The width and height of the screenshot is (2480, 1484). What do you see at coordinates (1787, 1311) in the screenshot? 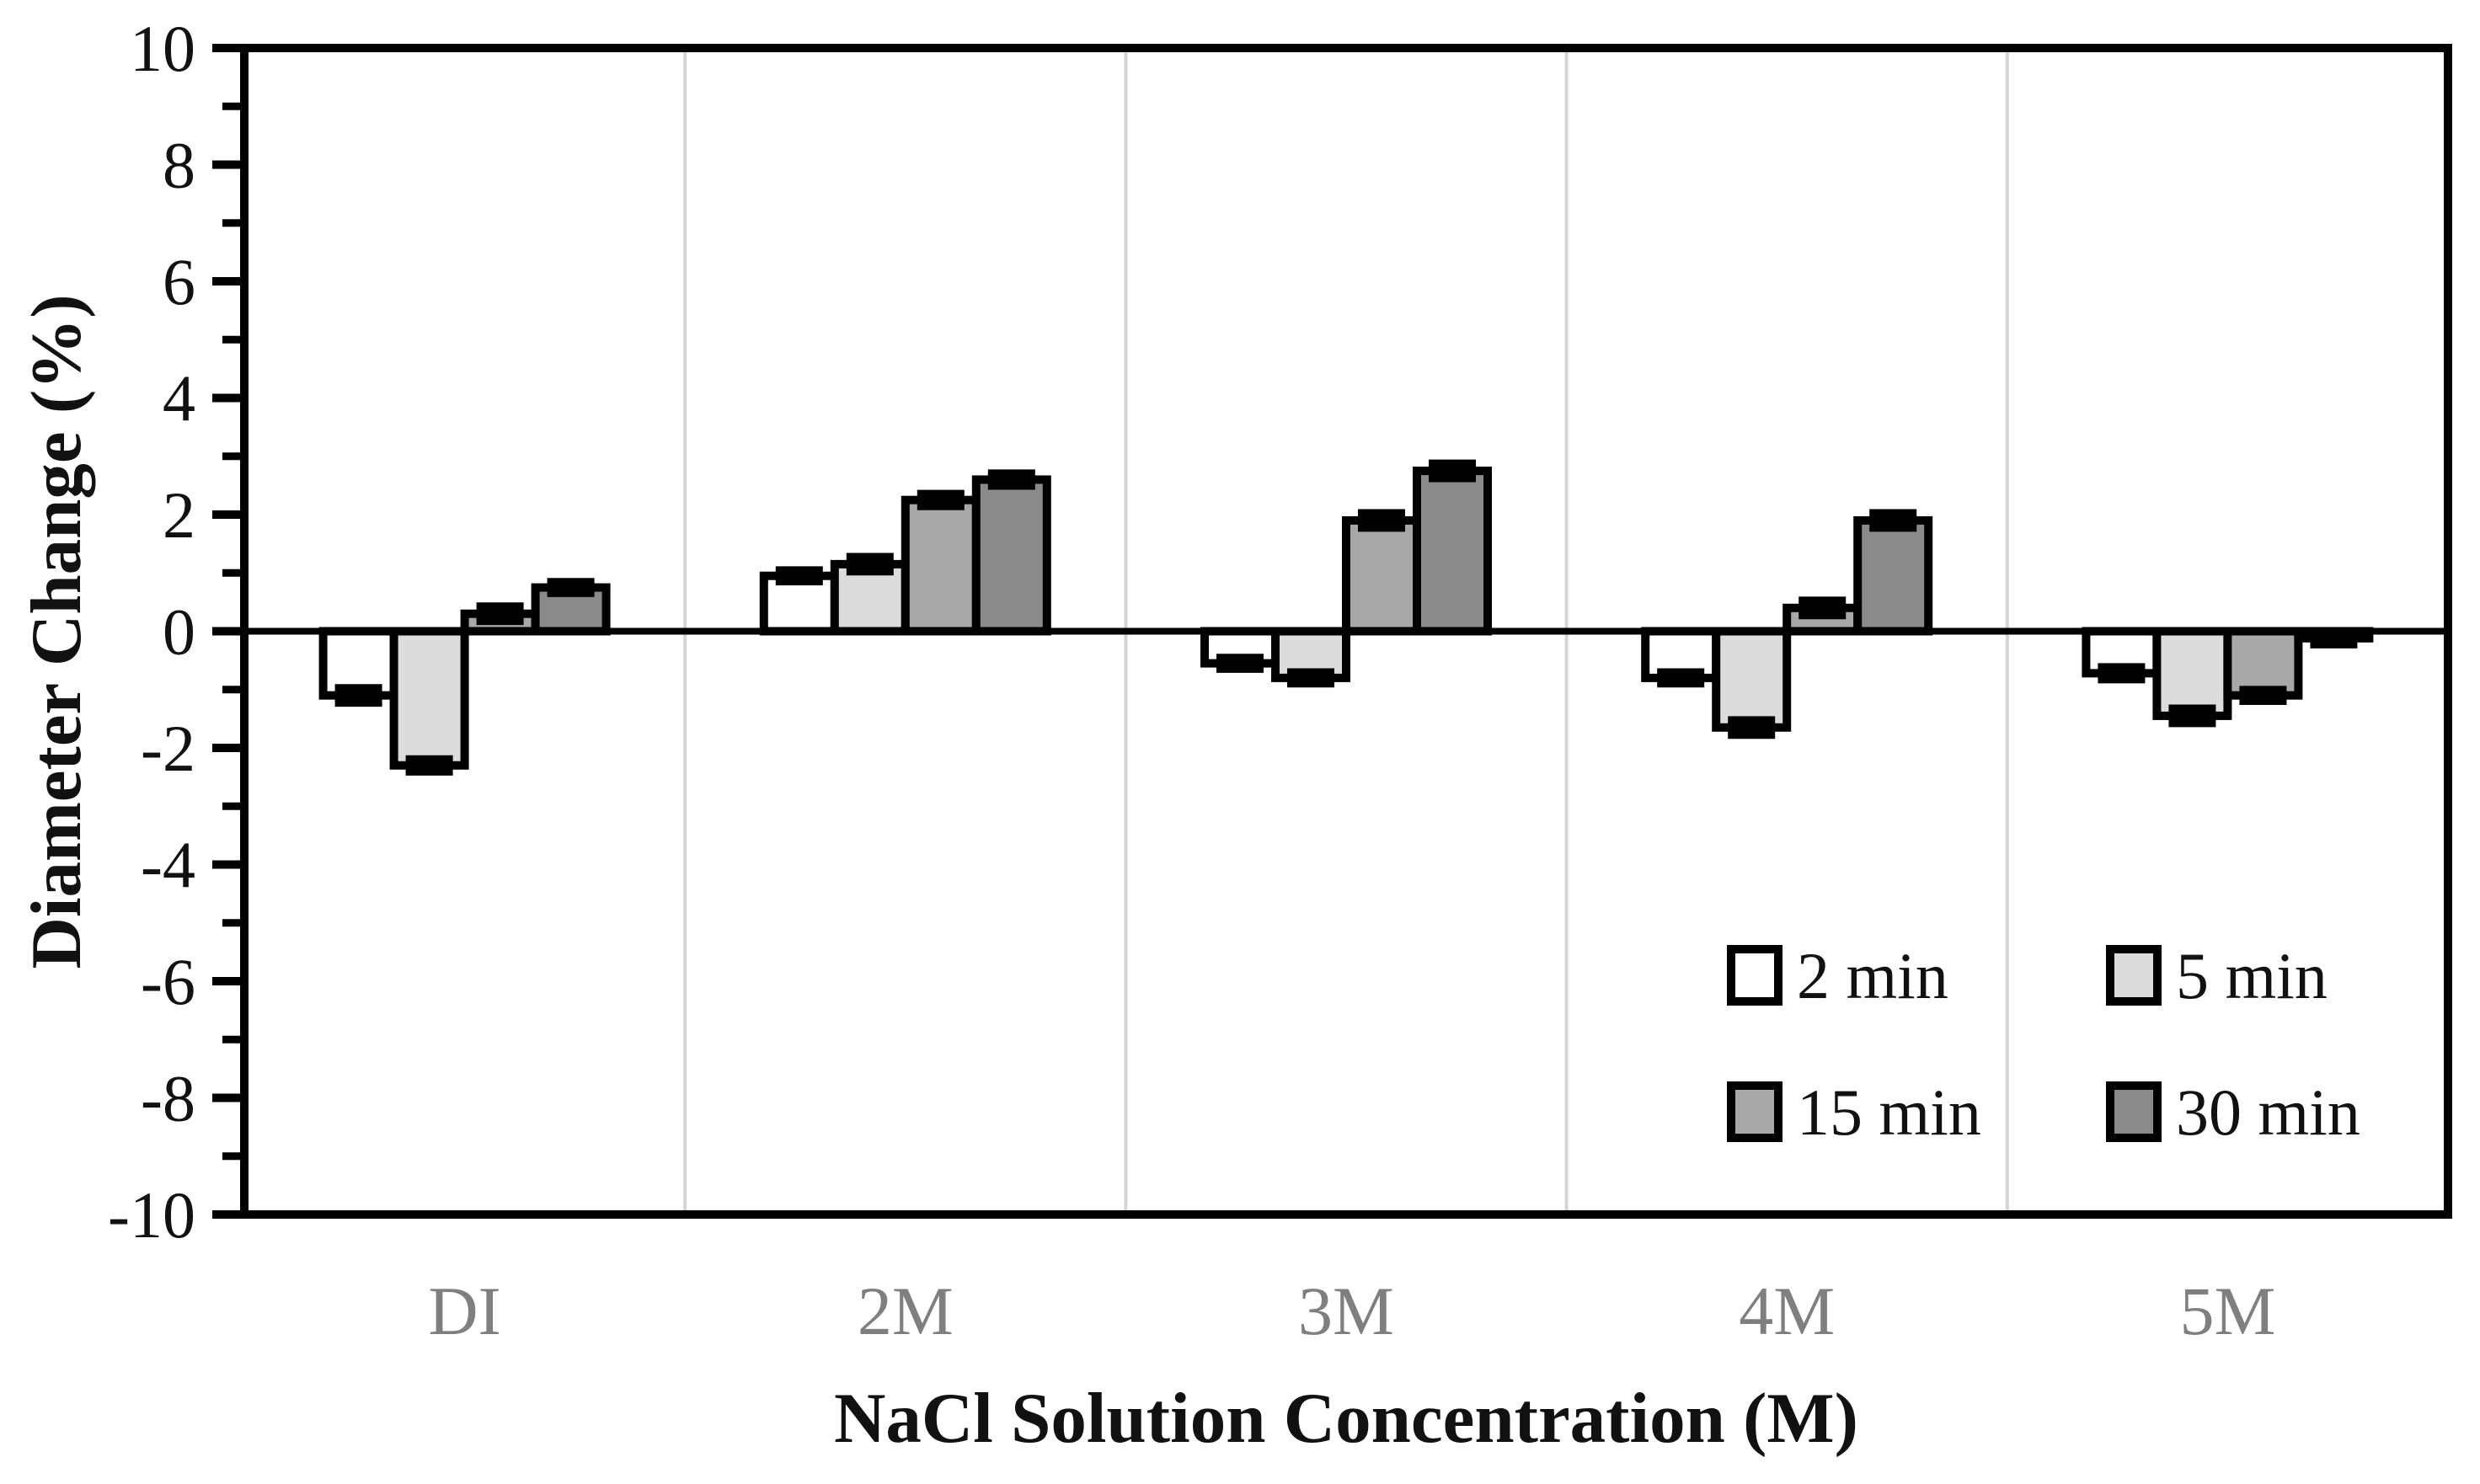
I see `category-label-4M: 4M` at bounding box center [1787, 1311].